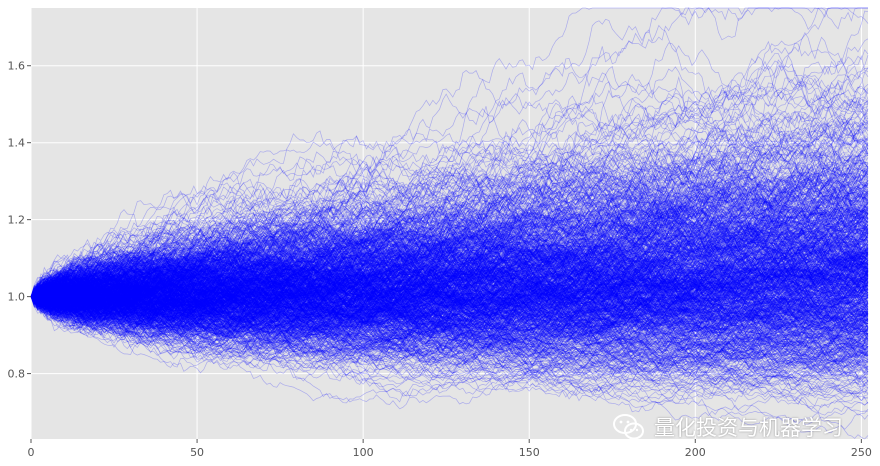 The width and height of the screenshot is (880, 466). What do you see at coordinates (197, 452) in the screenshot?
I see `x-tick-label: 50` at bounding box center [197, 452].